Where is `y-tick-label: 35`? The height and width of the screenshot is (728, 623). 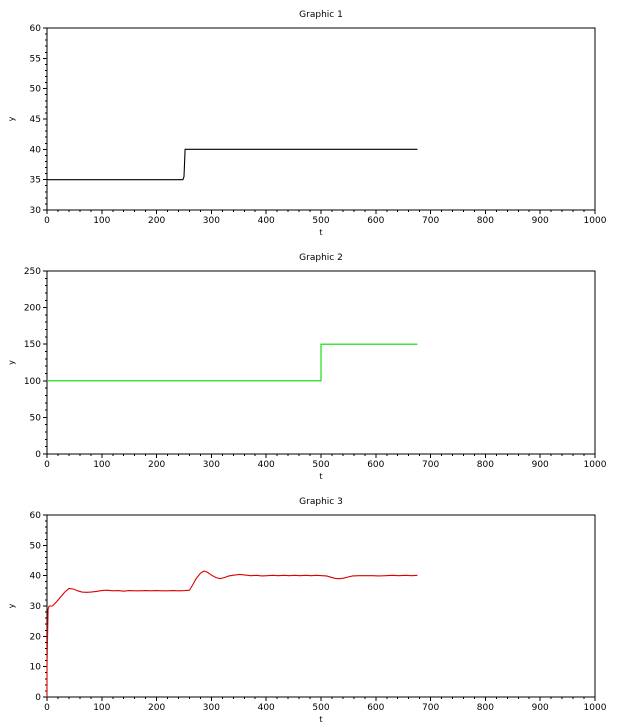
y-tick-label: 35 is located at coordinates (35, 181).